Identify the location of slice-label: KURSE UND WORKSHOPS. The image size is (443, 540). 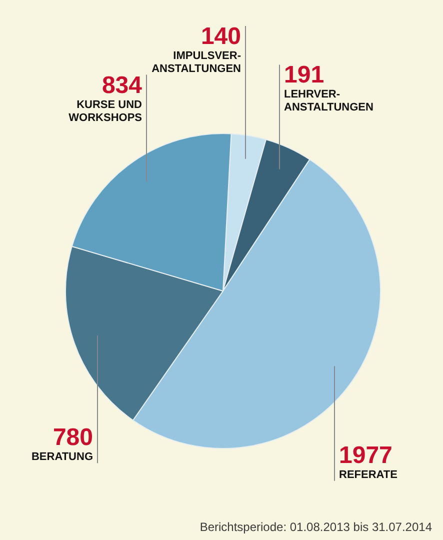
(105, 111).